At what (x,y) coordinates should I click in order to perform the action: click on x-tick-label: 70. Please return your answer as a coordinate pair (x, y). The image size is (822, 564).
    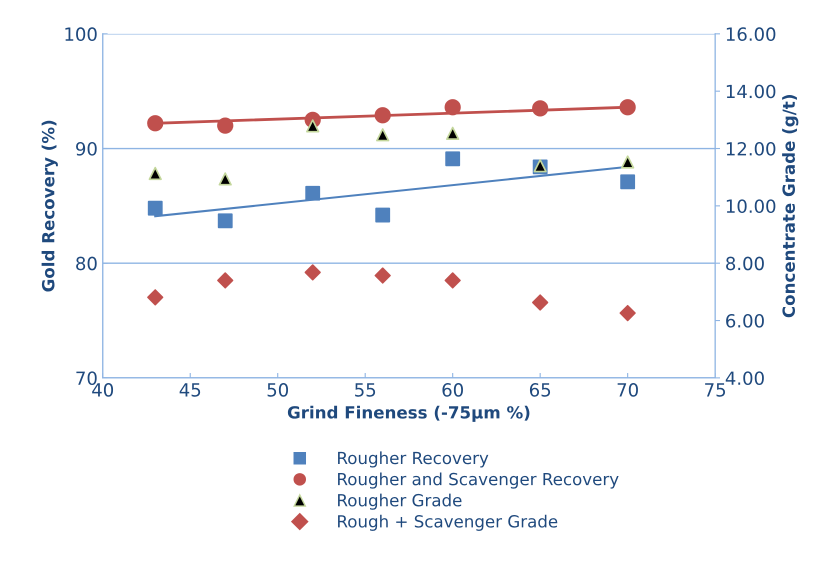
    Looking at the image, I should click on (628, 390).